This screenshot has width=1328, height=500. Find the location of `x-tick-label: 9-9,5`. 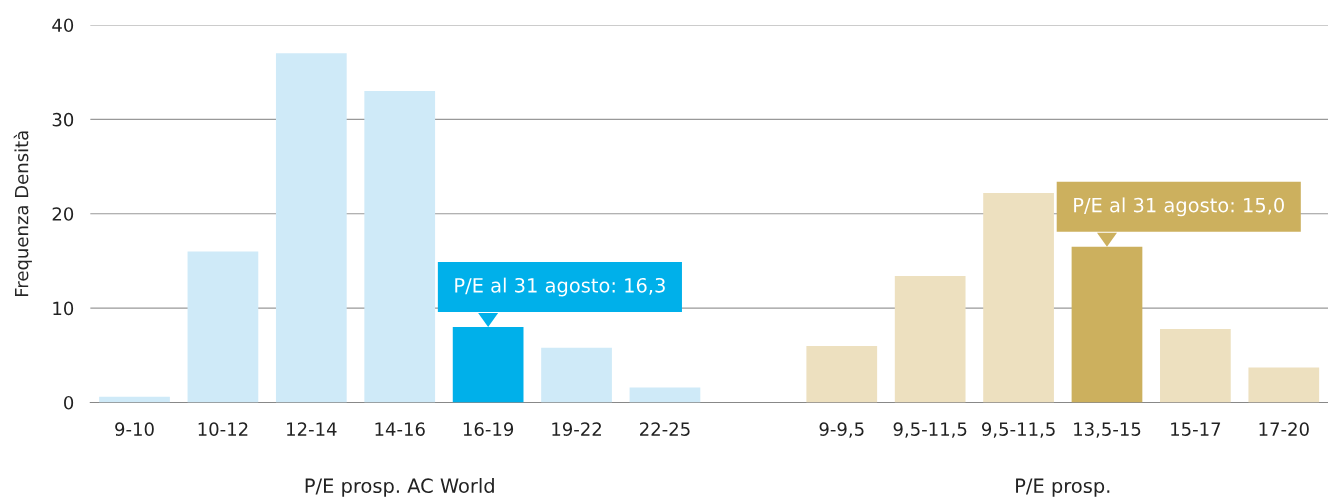

x-tick-label: 9-9,5 is located at coordinates (841, 430).